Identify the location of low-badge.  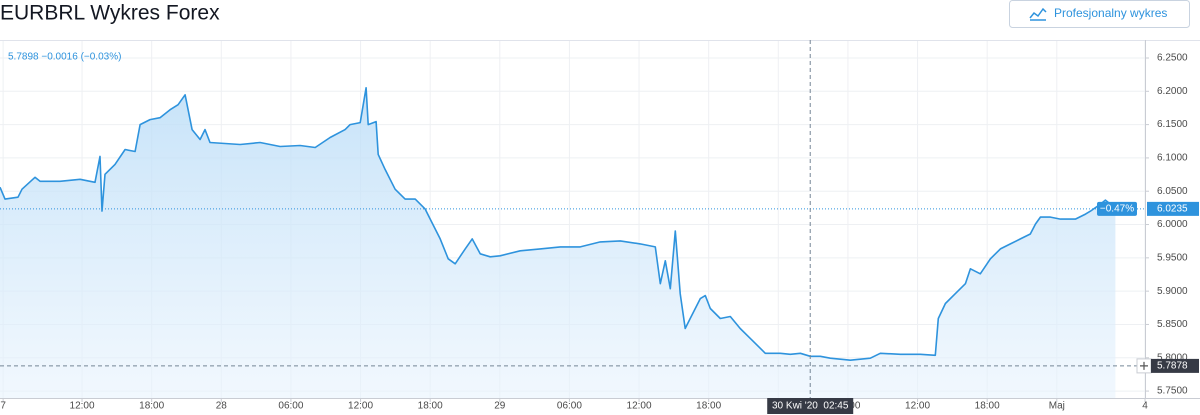
(1175, 365).